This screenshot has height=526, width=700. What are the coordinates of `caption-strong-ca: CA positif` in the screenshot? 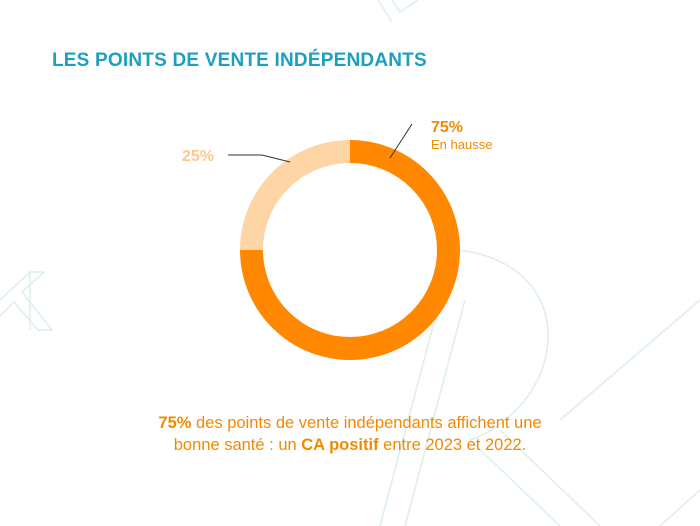 It's located at (340, 445).